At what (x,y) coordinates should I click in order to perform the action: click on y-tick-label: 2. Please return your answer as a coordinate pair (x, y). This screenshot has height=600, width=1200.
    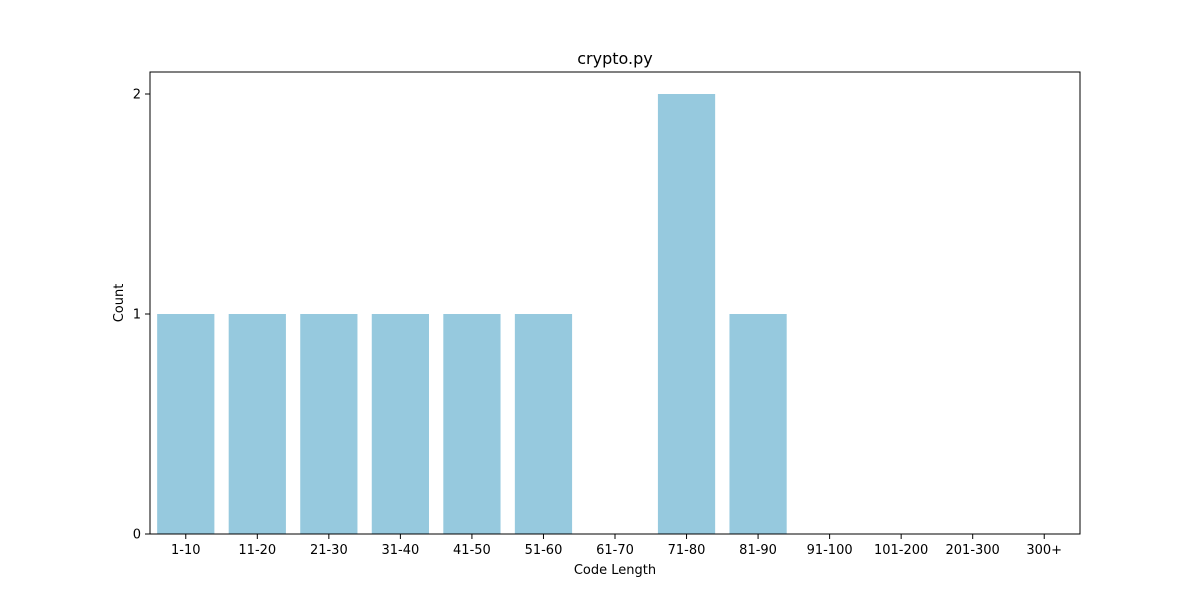
    Looking at the image, I should click on (137, 95).